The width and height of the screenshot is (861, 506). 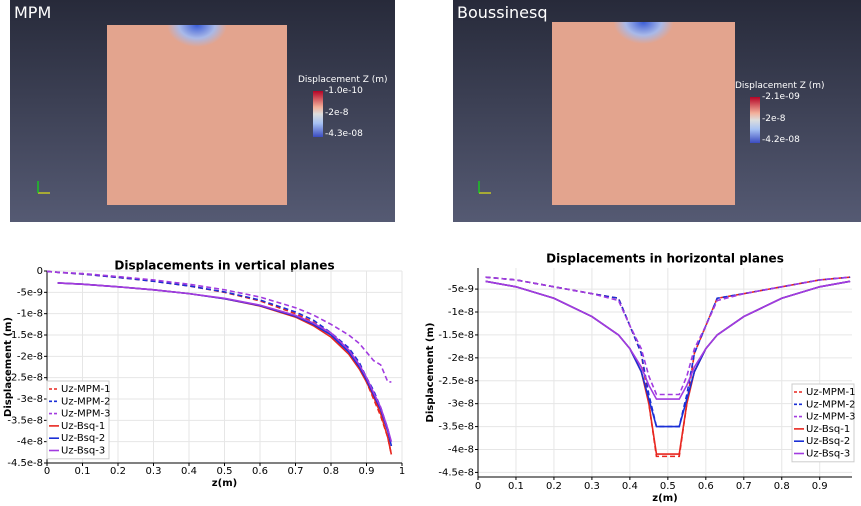 I want to click on chart-title: Displacements in horizontal planes, so click(x=665, y=259).